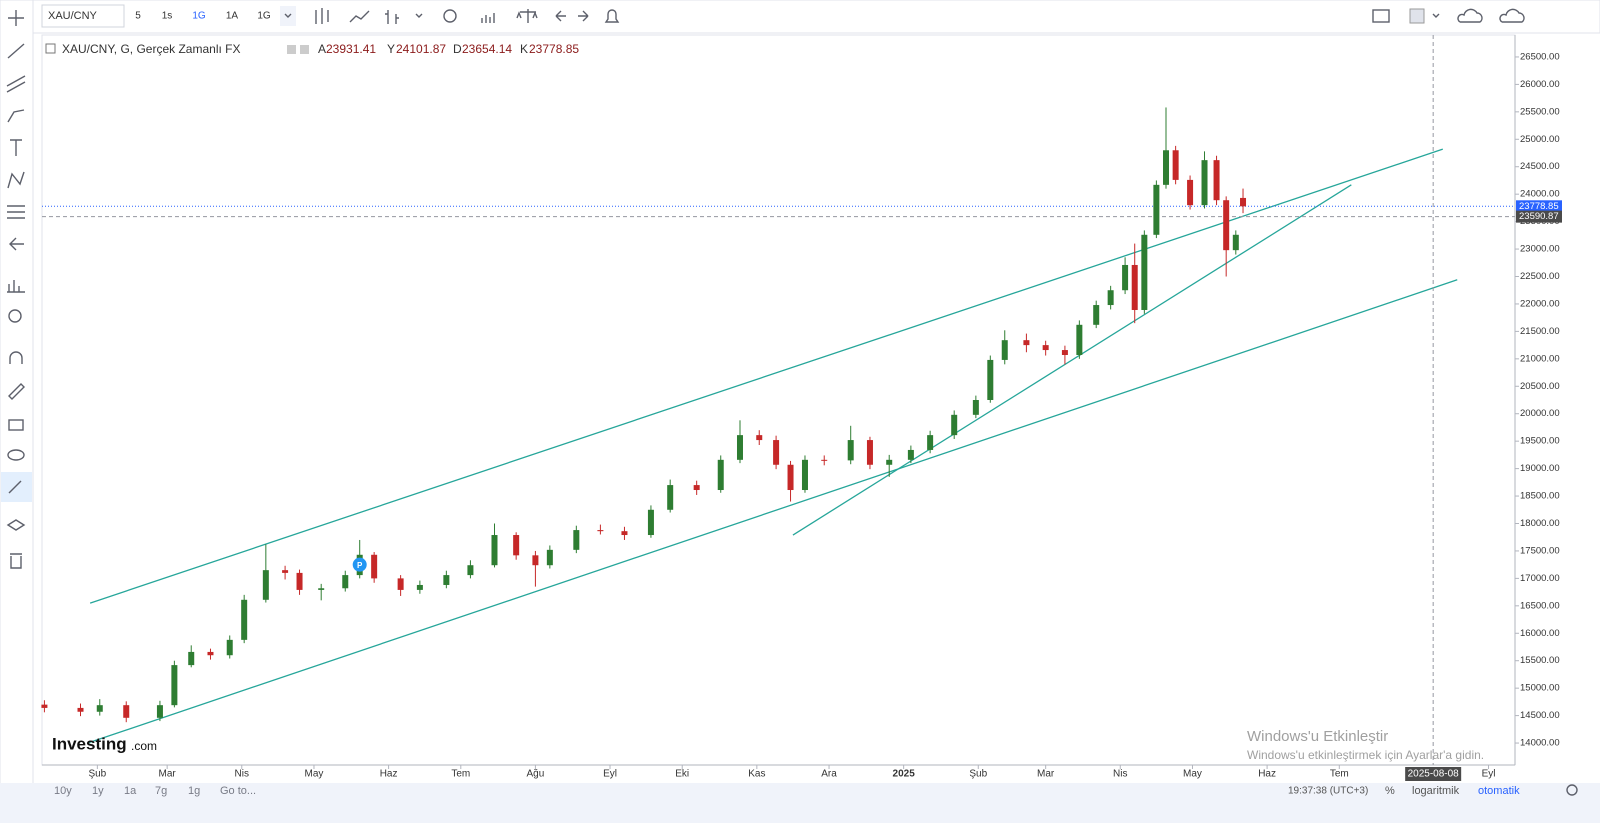  What do you see at coordinates (16, 51) in the screenshot?
I see `line-tool` at bounding box center [16, 51].